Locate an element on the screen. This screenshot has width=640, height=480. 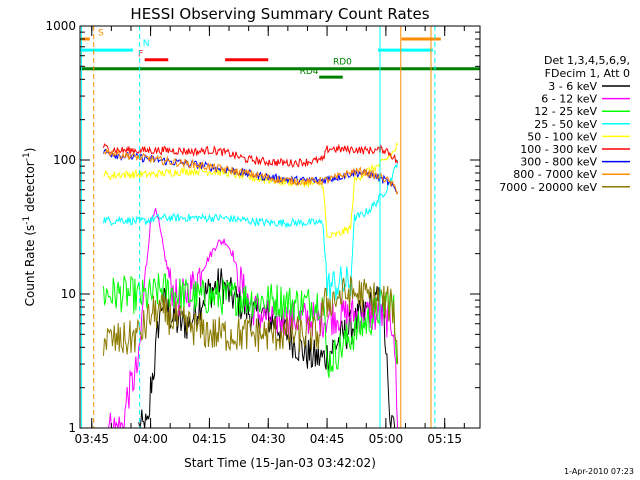
series-25-50-kev is located at coordinates (251, 231).